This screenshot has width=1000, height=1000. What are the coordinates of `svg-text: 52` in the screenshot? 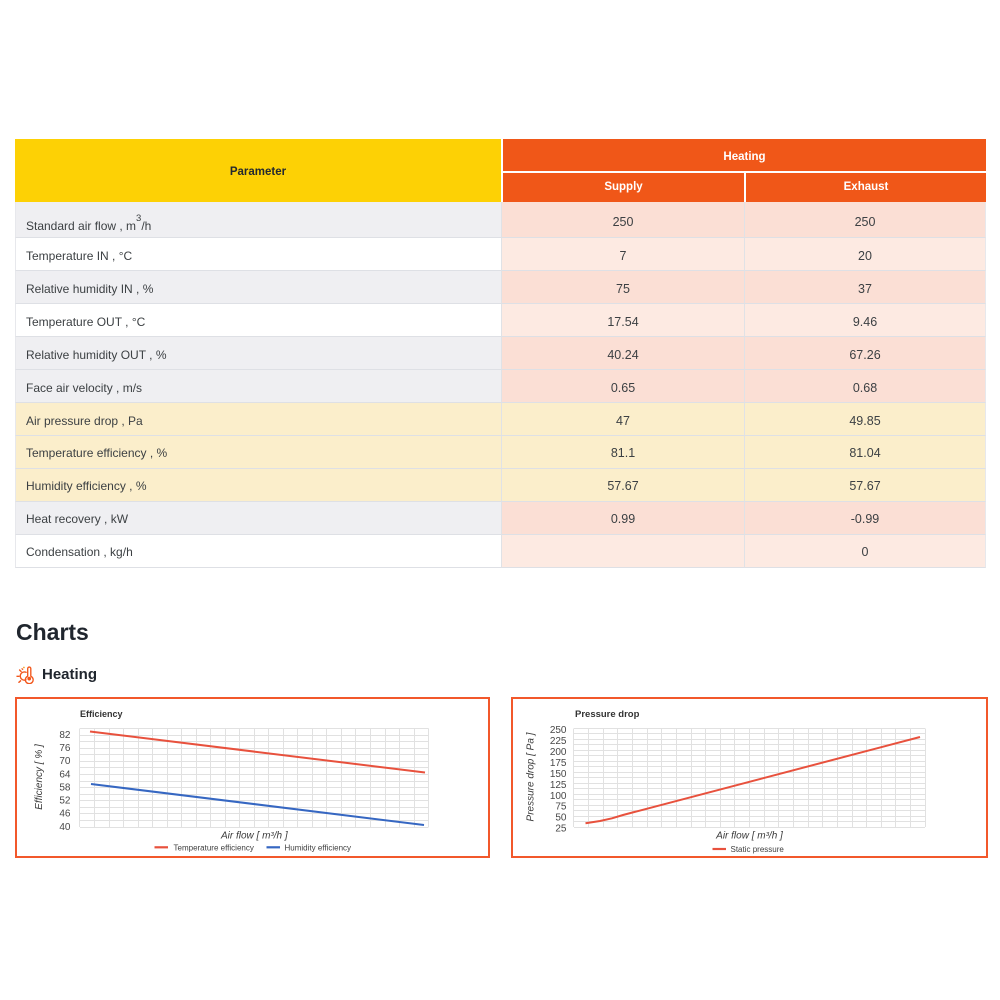 It's located at (65, 801).